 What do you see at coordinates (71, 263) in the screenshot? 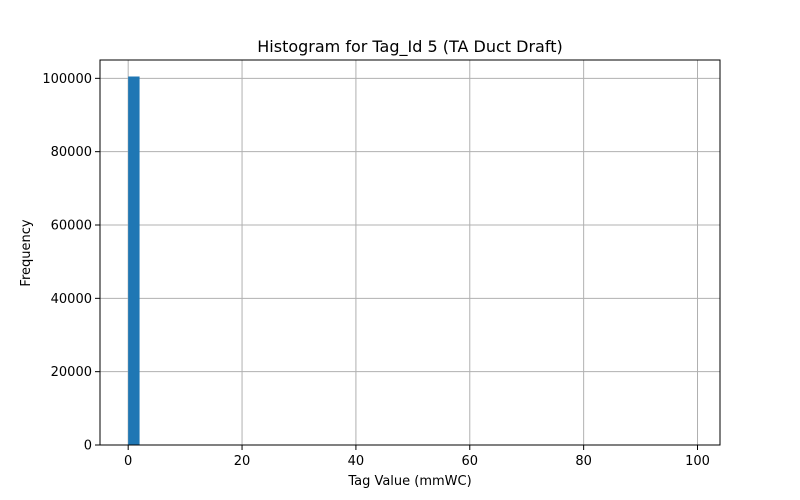
I see `y-axis-ticks: 0 20000 40000 60000 80000 100000` at bounding box center [71, 263].